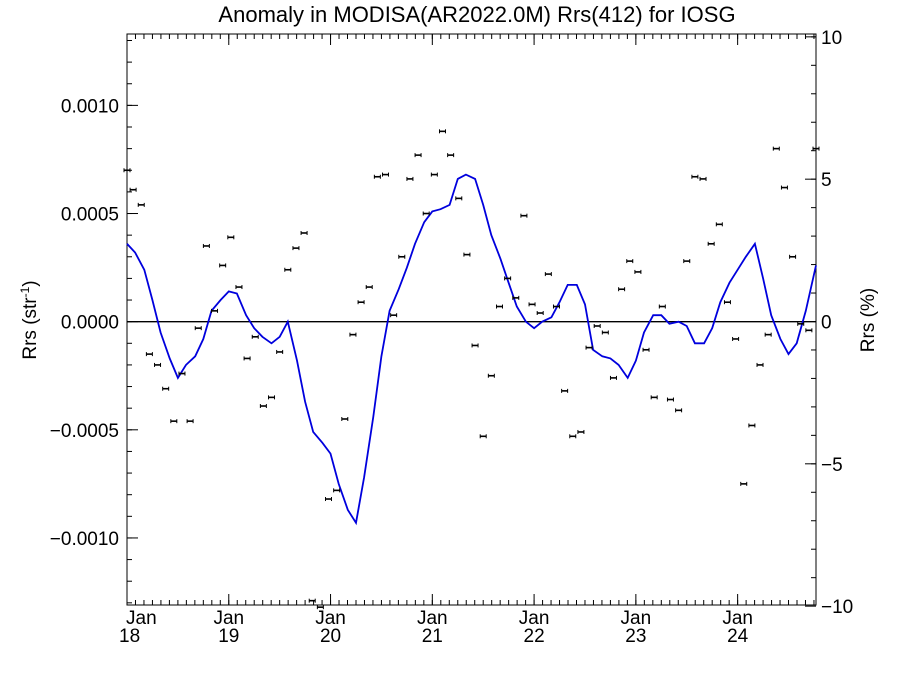 The image size is (900, 675). I want to click on x-tick-label-year: 24, so click(738, 636).